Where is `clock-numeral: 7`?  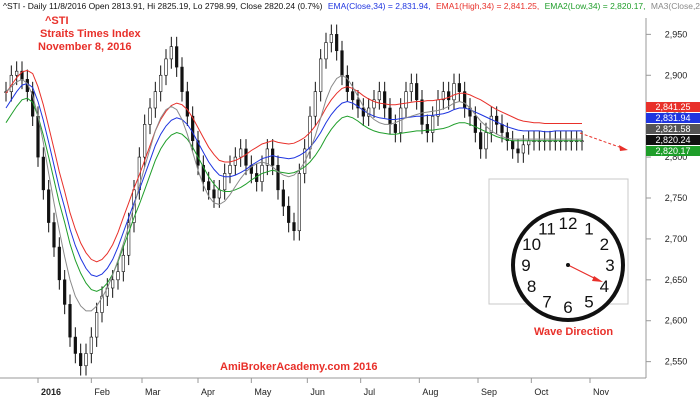
clock-numeral: 7 is located at coordinates (546, 301).